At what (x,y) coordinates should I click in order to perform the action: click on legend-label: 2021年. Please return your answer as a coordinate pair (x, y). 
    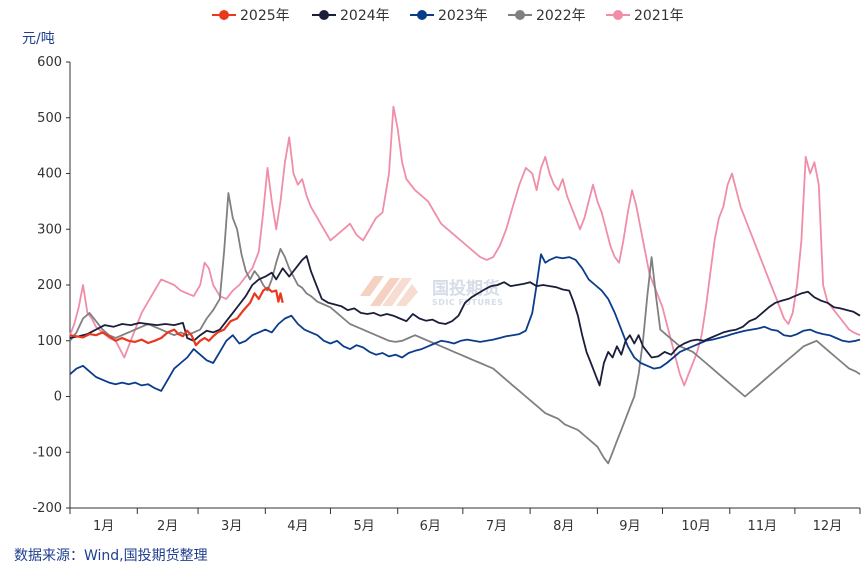
    Looking at the image, I should click on (659, 16).